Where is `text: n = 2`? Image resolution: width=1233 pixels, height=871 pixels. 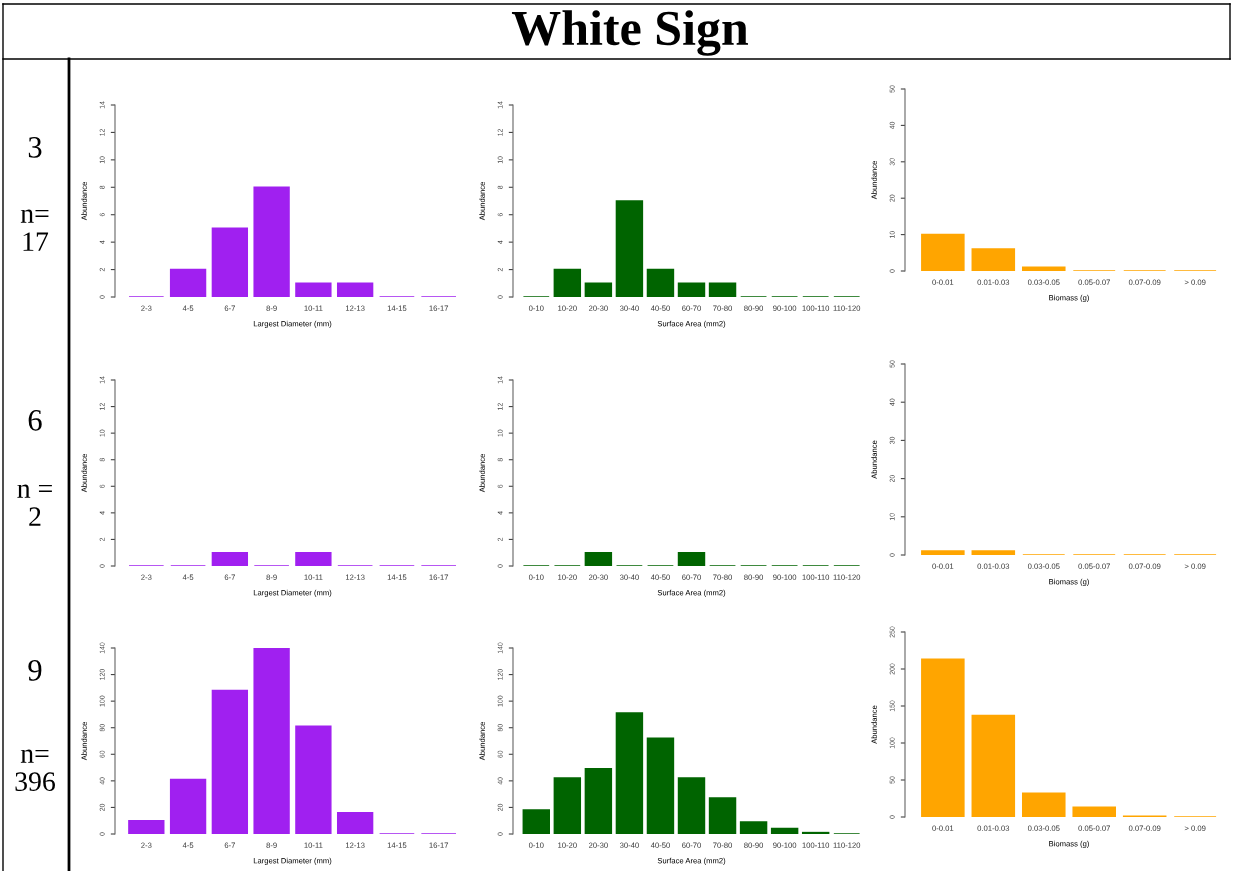 text: n = 2 is located at coordinates (34, 505).